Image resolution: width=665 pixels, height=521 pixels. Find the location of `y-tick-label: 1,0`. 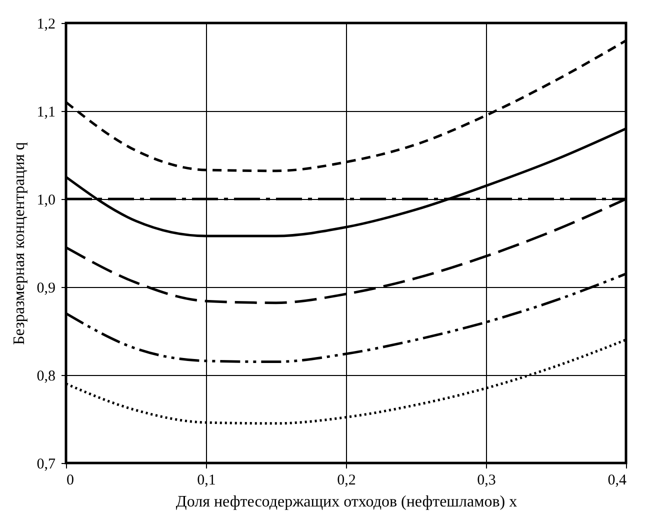

y-tick-label: 1,0 is located at coordinates (46, 200).